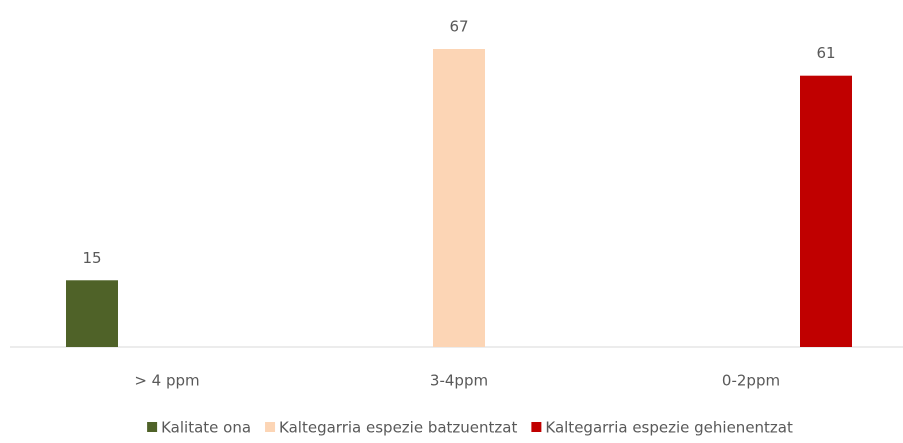  Describe the element at coordinates (751, 381) in the screenshot. I see `x-tick-label: 0-2ppm` at that location.